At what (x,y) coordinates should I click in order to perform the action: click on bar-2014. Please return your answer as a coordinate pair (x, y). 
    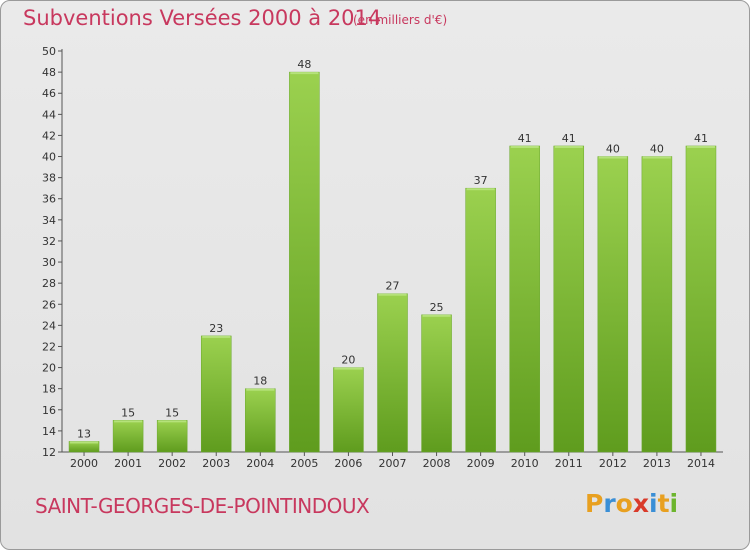
    Looking at the image, I should click on (701, 299).